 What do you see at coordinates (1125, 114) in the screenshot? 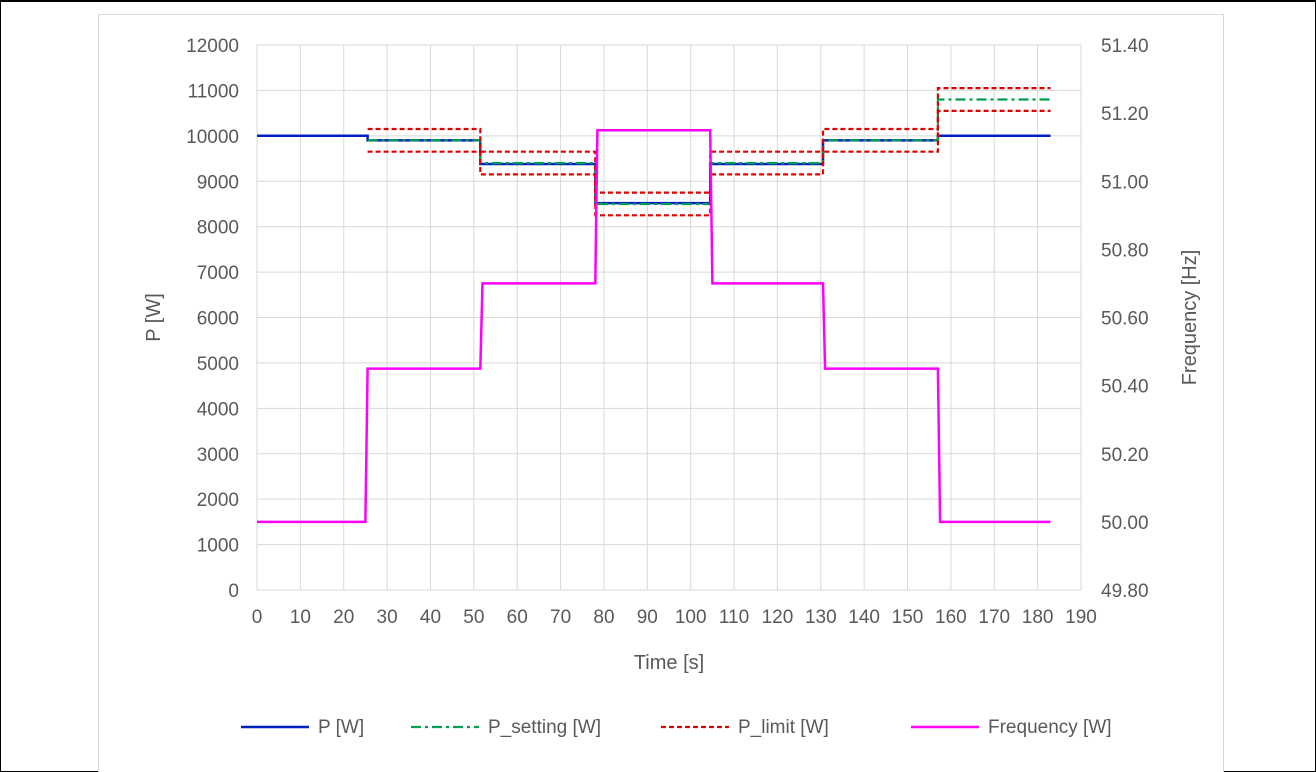
I see `y2-tick-label: 51.20` at bounding box center [1125, 114].